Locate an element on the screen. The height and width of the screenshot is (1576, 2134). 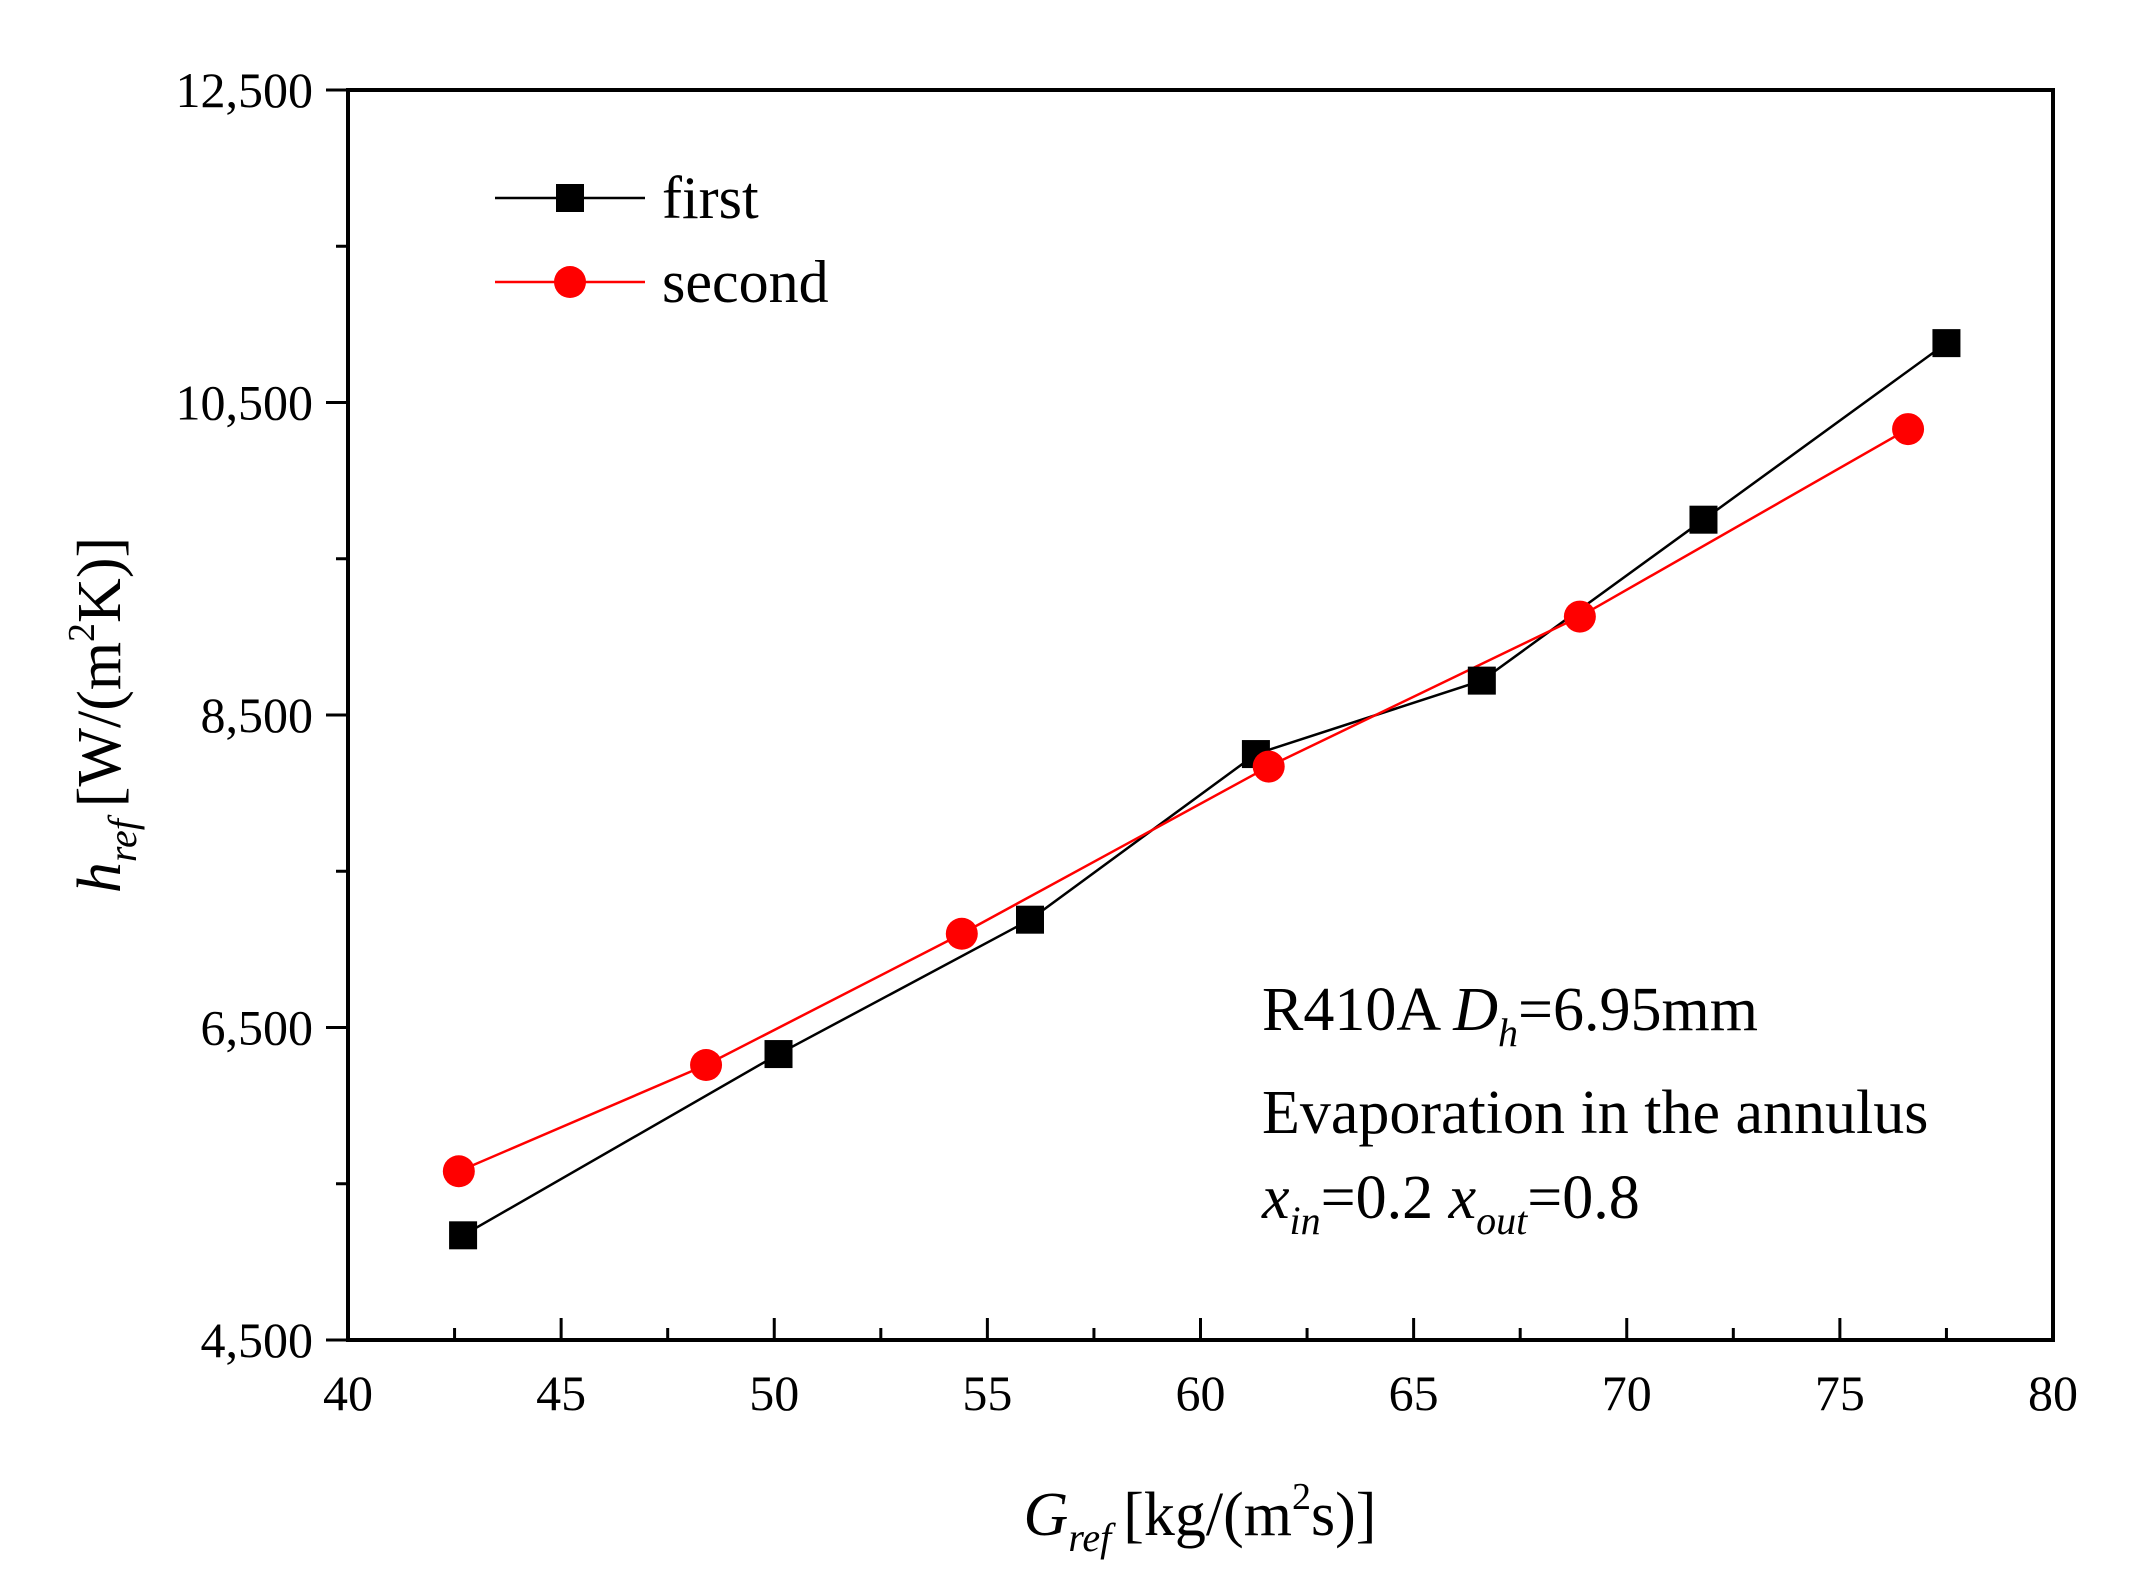
y-axis-label: href[W/(m2K)] is located at coordinates (103, 715).